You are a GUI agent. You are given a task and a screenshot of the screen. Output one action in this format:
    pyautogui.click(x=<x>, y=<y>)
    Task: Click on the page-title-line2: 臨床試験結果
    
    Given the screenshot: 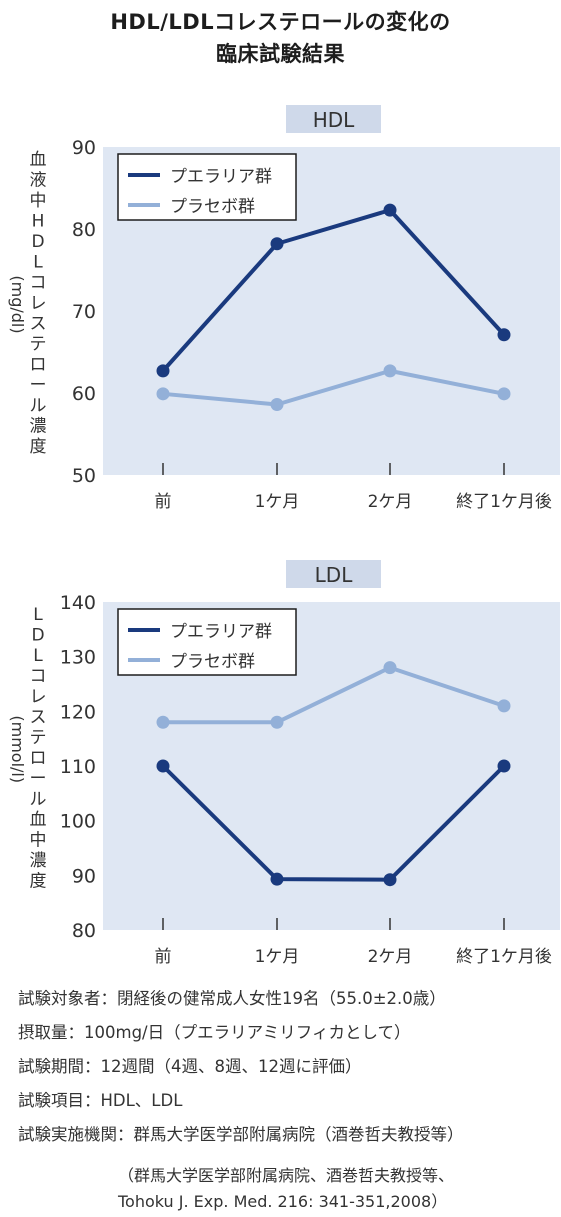 What is the action you would take?
    pyautogui.click(x=280, y=54)
    